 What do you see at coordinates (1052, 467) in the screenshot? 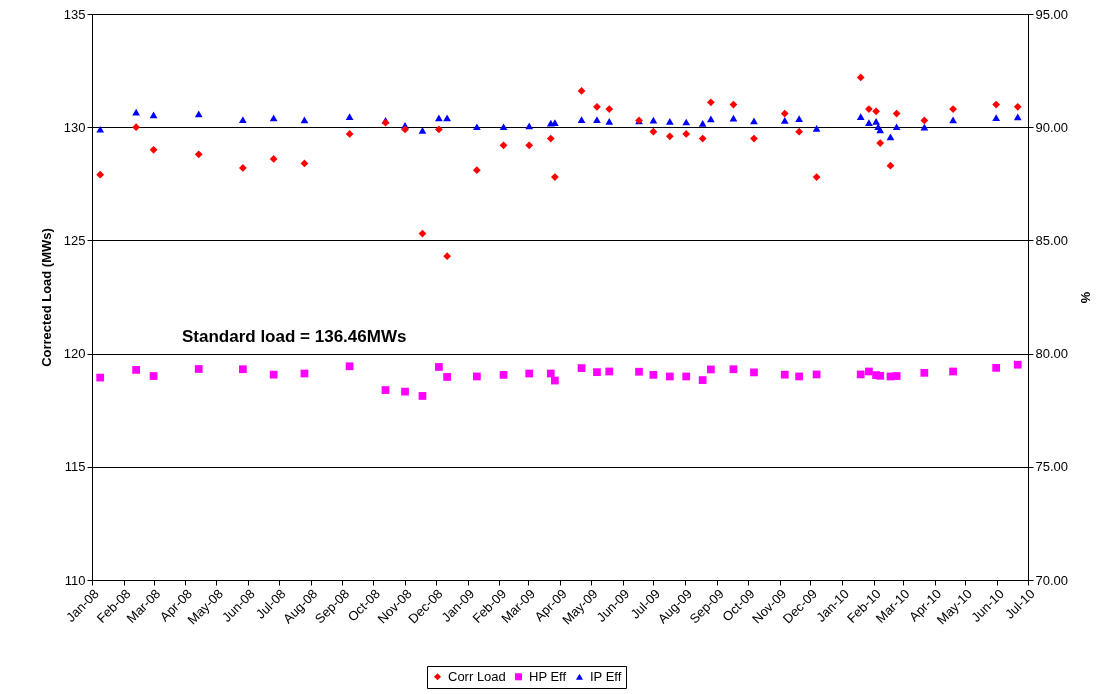
I see `y2-tick-label: 75.00` at bounding box center [1052, 467].